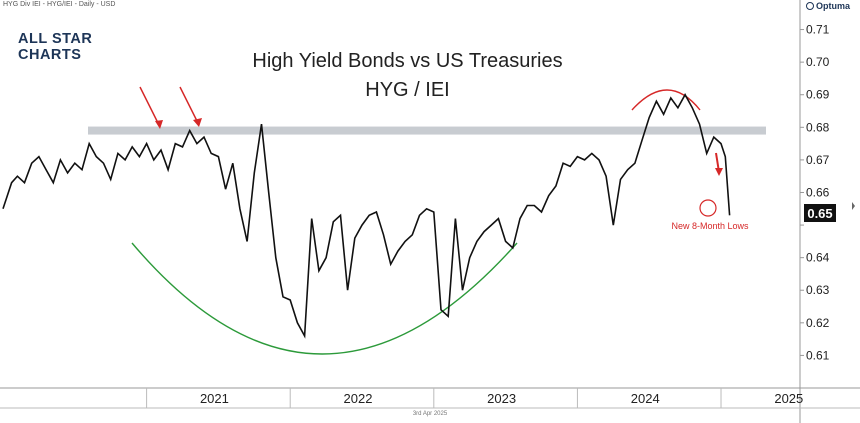  Describe the element at coordinates (818, 62) in the screenshot. I see `y-tick-label: 0.70` at that location.